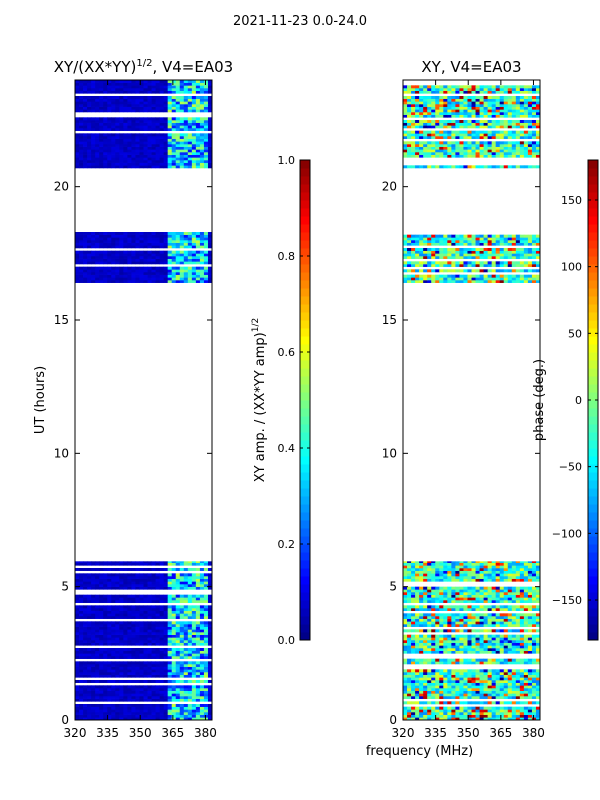  What do you see at coordinates (305, 236) in the screenshot?
I see `colorbar-segment` at bounding box center [305, 236].